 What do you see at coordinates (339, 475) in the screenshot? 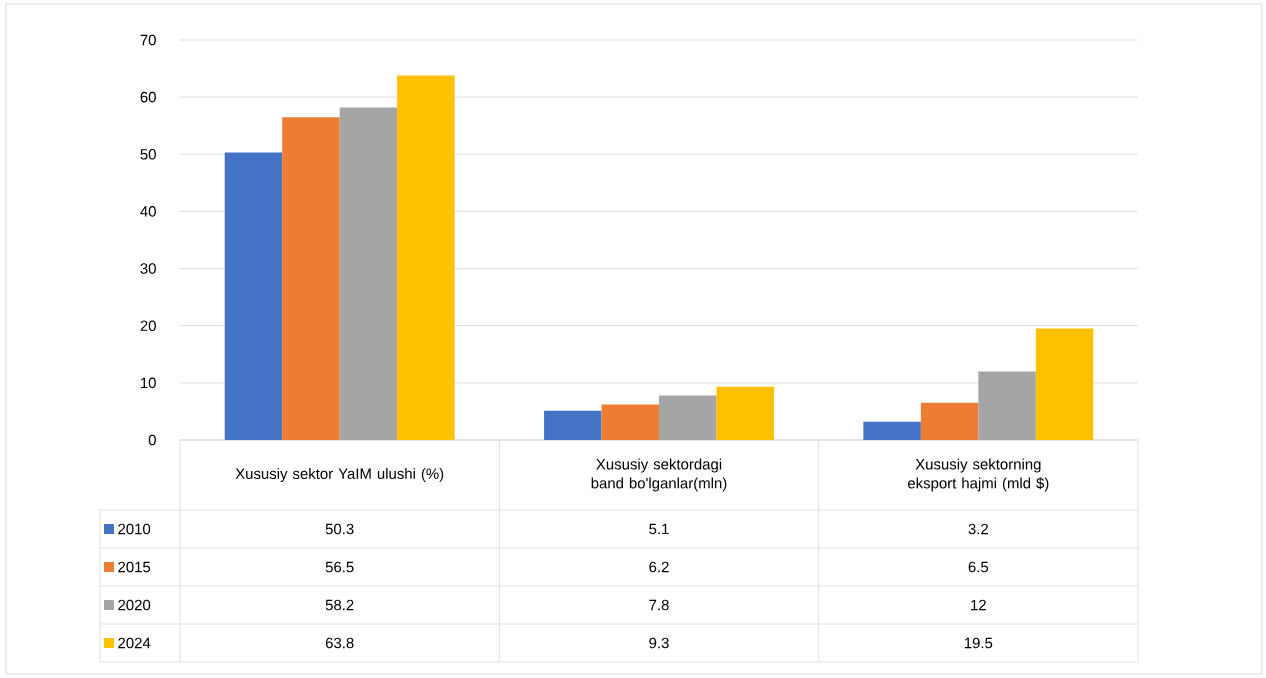
I see `x-tick-label: Xususiy sektor YaIM ulushi (%)` at bounding box center [339, 475].